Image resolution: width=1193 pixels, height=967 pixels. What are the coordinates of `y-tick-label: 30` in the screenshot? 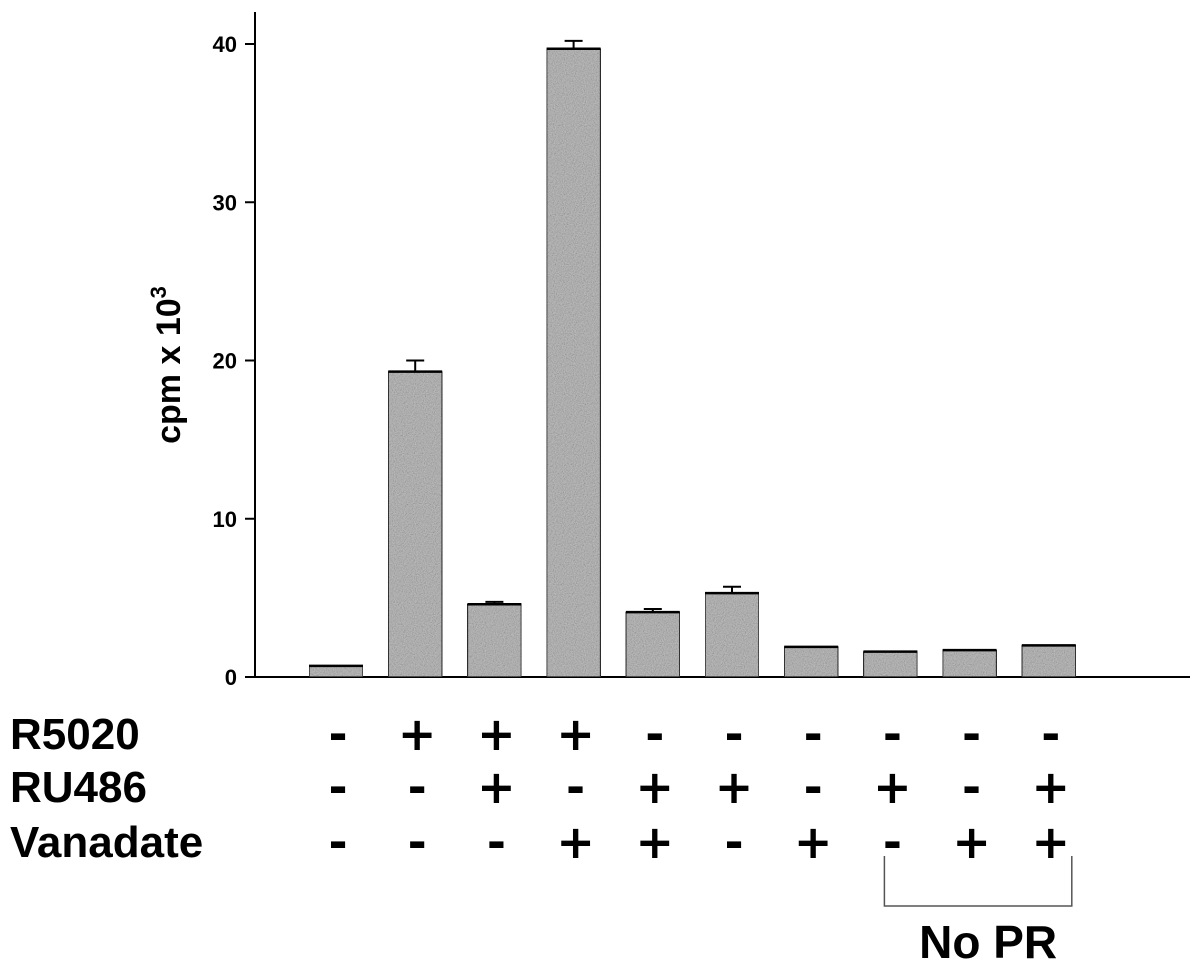 It's located at (225, 202).